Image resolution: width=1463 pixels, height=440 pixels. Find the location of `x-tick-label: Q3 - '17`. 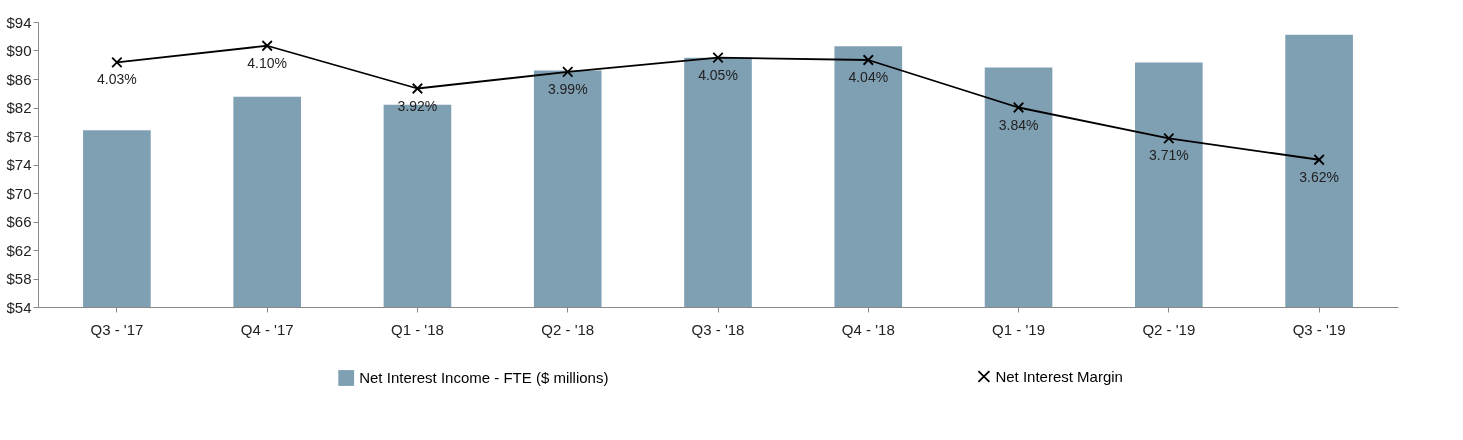

x-tick-label: Q3 - '17 is located at coordinates (117, 329).